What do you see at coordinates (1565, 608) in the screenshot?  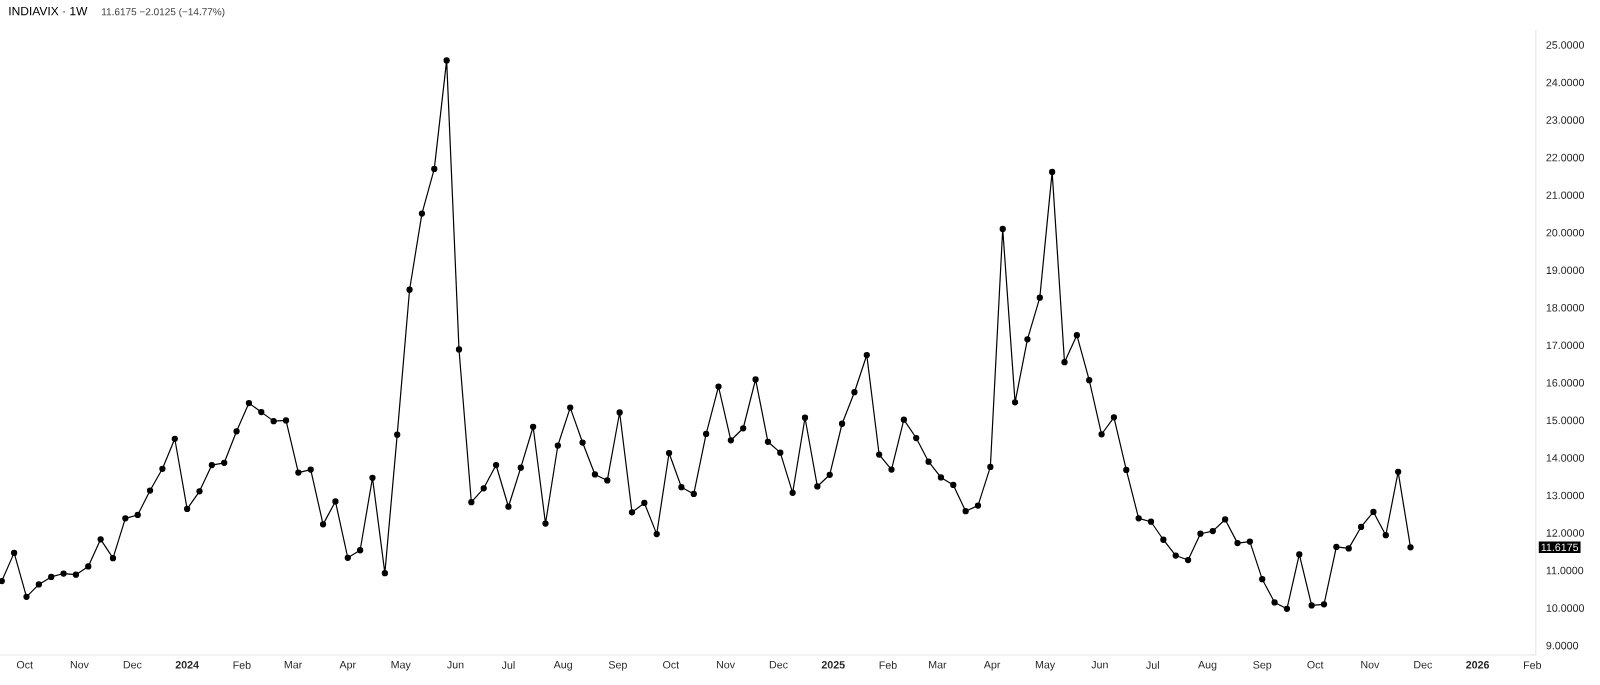 I see `y-tick-label: 10.0000` at bounding box center [1565, 608].